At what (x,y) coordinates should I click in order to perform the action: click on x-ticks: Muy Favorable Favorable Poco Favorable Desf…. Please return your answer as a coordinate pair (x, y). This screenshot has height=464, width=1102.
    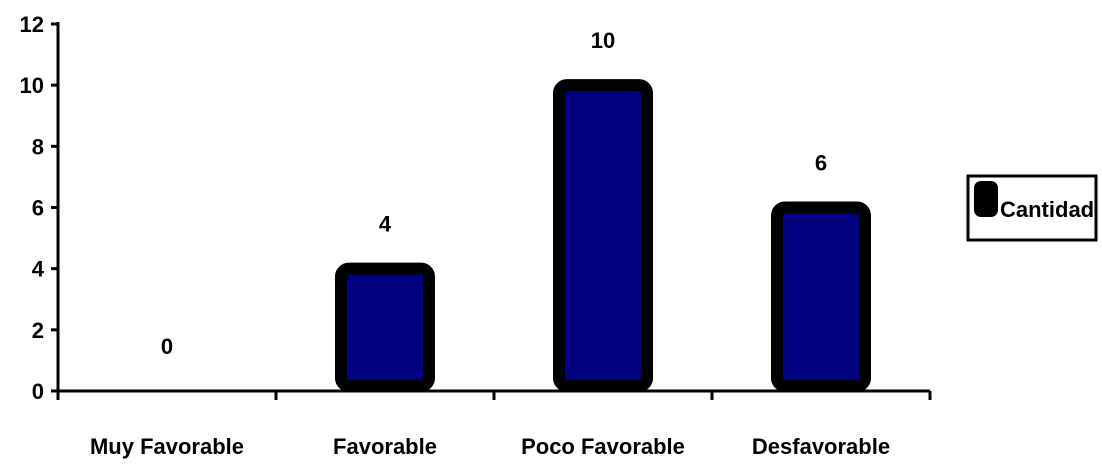
    Looking at the image, I should click on (494, 425).